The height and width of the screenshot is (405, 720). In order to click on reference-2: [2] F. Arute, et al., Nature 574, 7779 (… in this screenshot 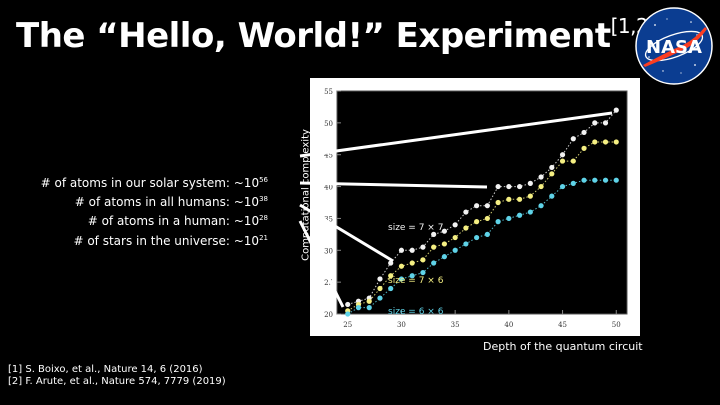, I will do `click(117, 381)`.